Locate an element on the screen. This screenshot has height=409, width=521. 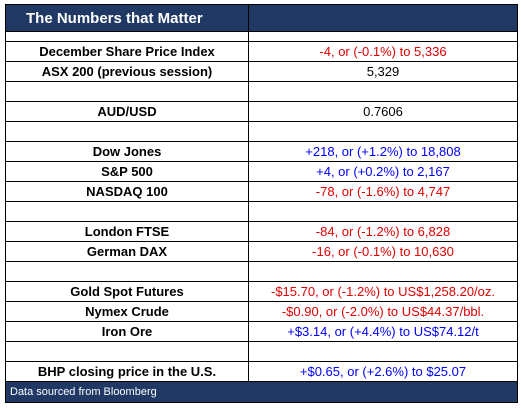
row-label: AUD/USD is located at coordinates (127, 111).